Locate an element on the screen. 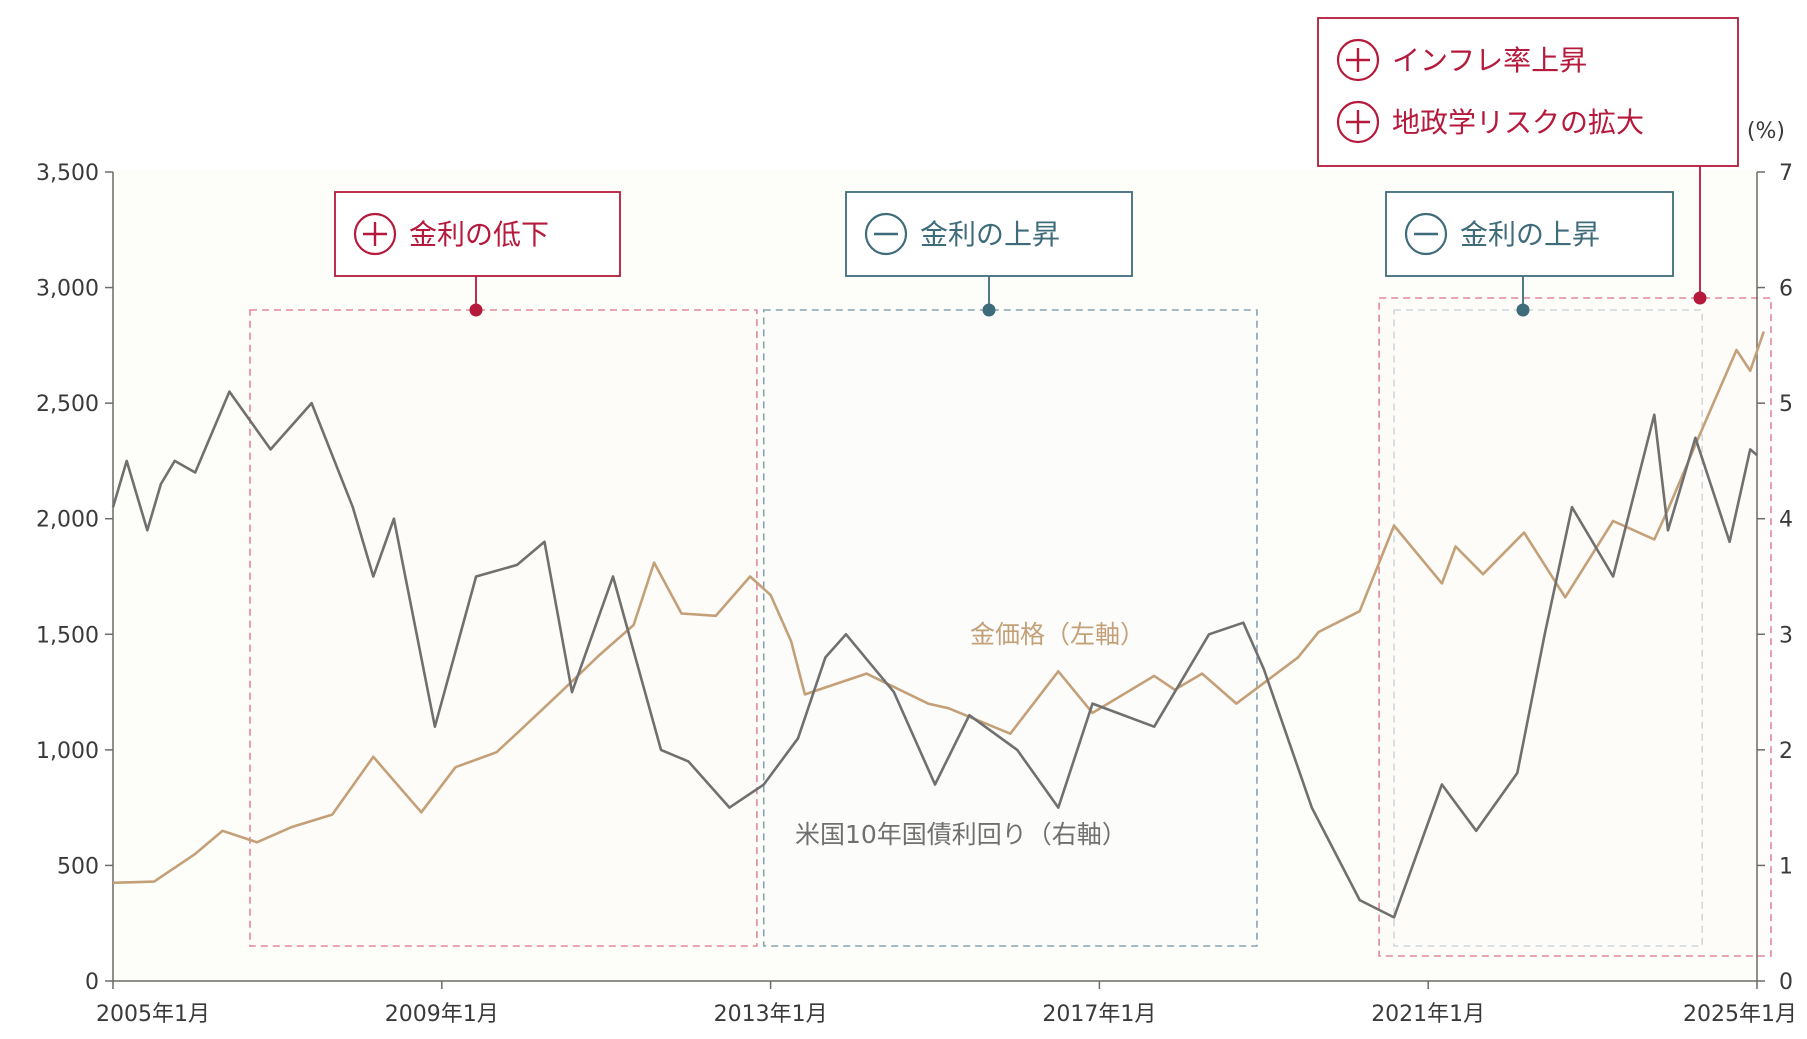 This screenshot has width=1807, height=1039. x-tick-label: 2025年1月 is located at coordinates (1740, 1014).